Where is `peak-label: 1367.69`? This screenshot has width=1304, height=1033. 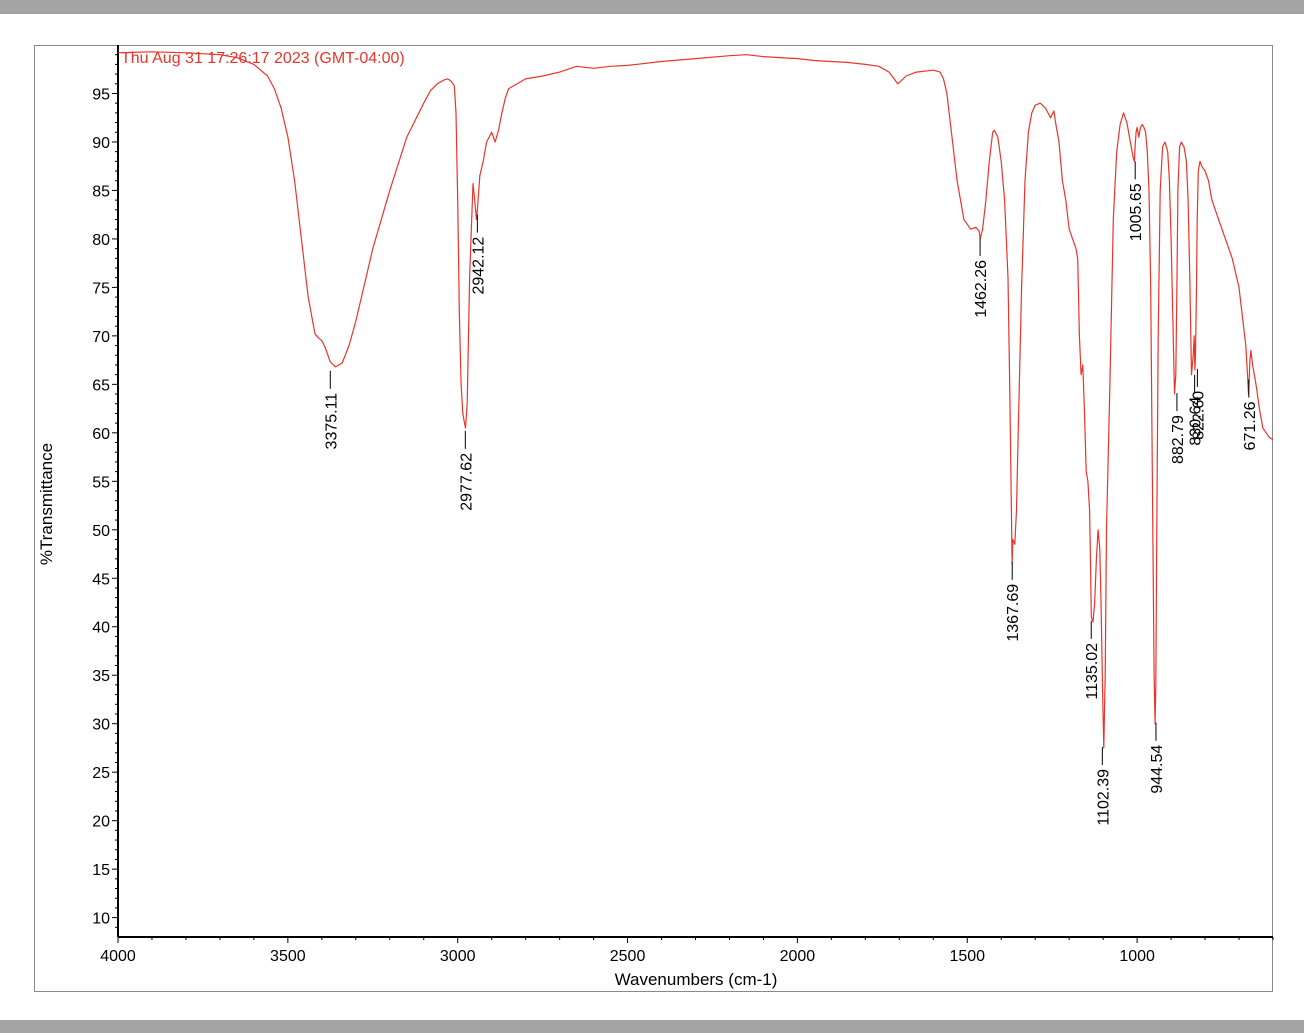
peak-label: 1367.69 is located at coordinates (1013, 613).